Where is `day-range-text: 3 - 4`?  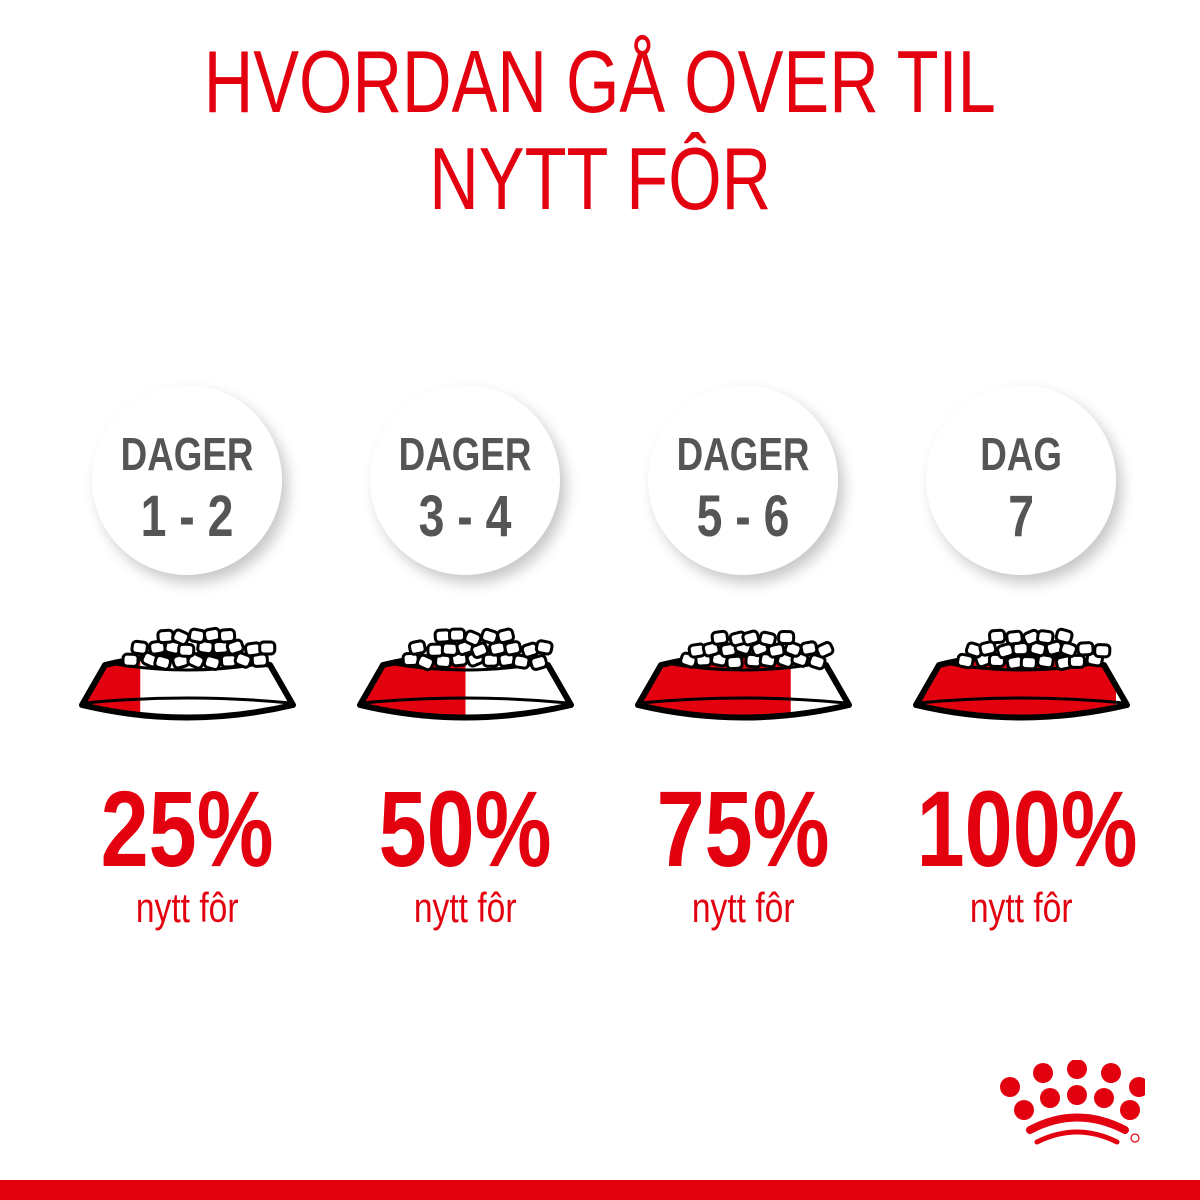 day-range-text: 3 - 4 is located at coordinates (465, 516).